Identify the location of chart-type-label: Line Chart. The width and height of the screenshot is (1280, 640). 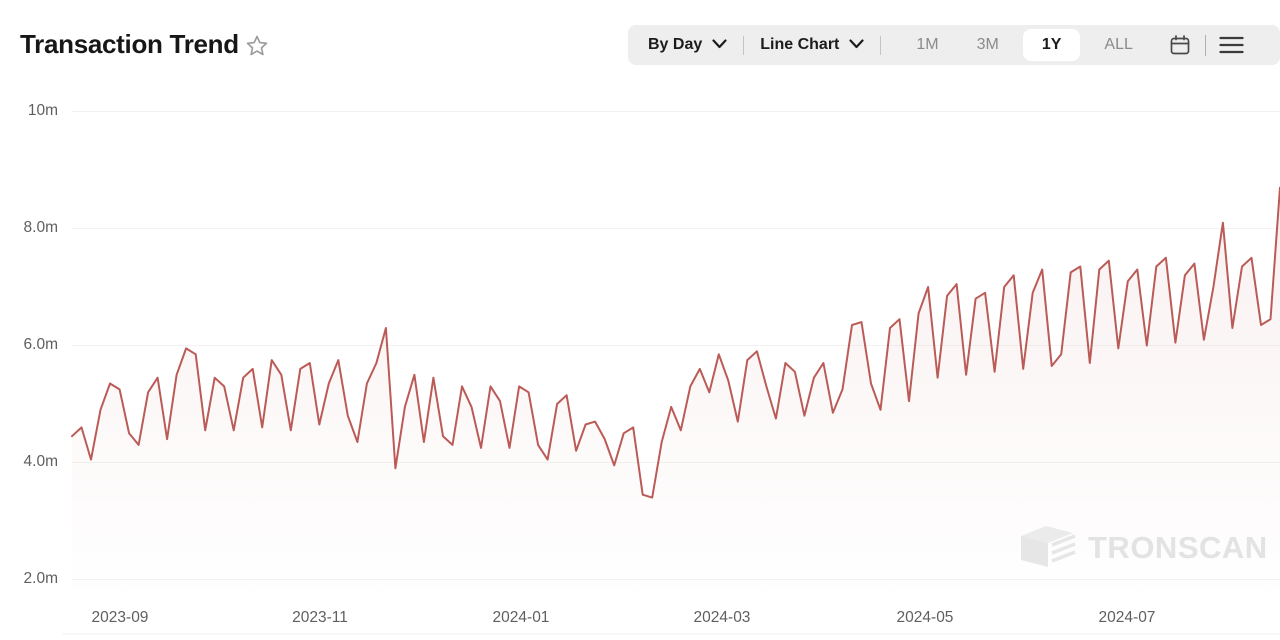
(800, 44).